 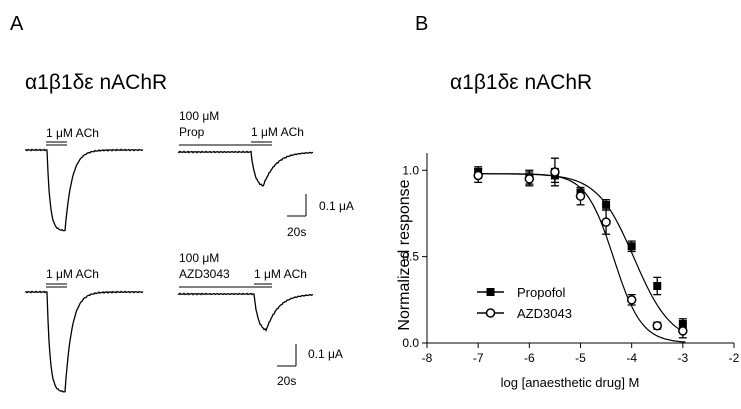 I want to click on panel-a-title: α1β1δε nAChR, so click(x=96, y=82).